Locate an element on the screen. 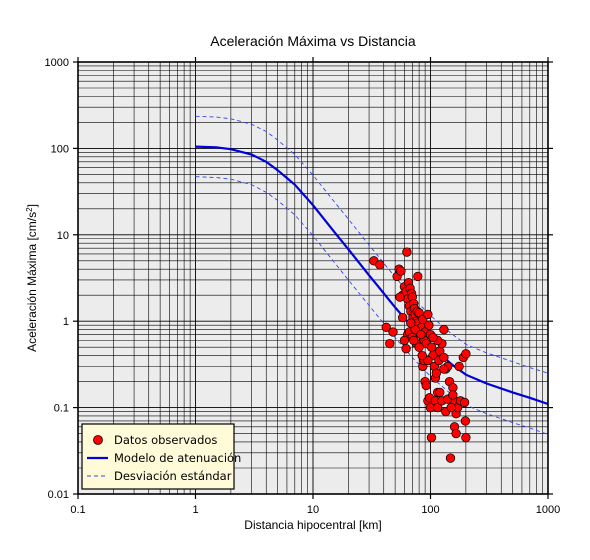 This screenshot has height=560, width=590. y-tick-label: 10 is located at coordinates (63, 236).